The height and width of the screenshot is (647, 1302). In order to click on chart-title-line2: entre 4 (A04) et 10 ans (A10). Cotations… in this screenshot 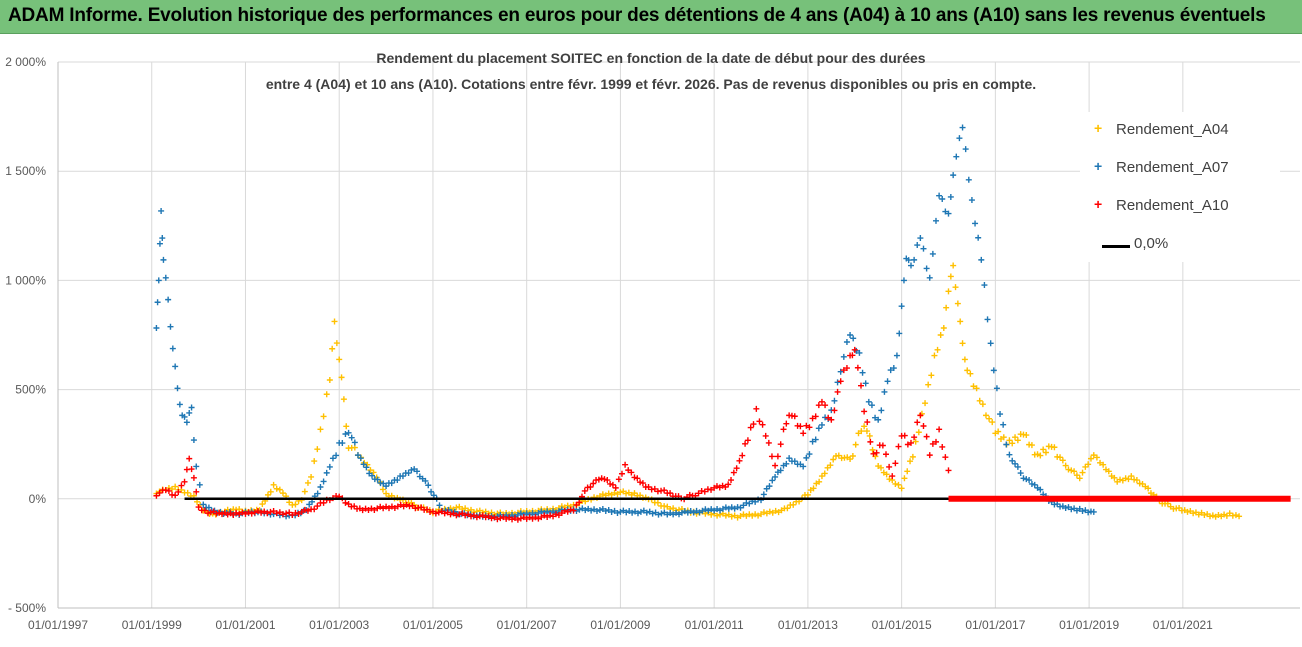, I will do `click(651, 84)`.